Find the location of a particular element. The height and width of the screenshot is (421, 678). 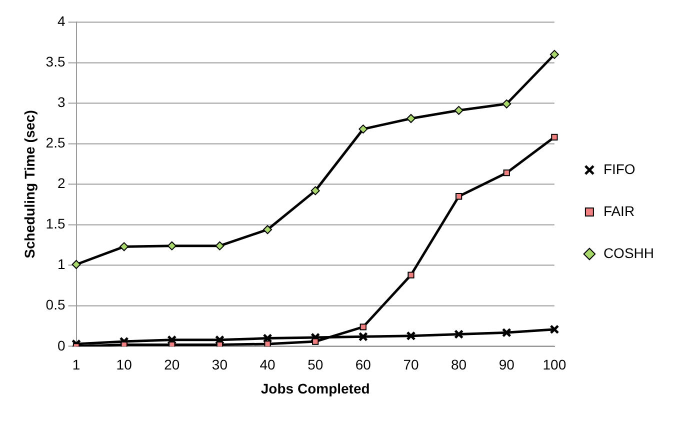

y-tick-label: 1 is located at coordinates (61, 264).